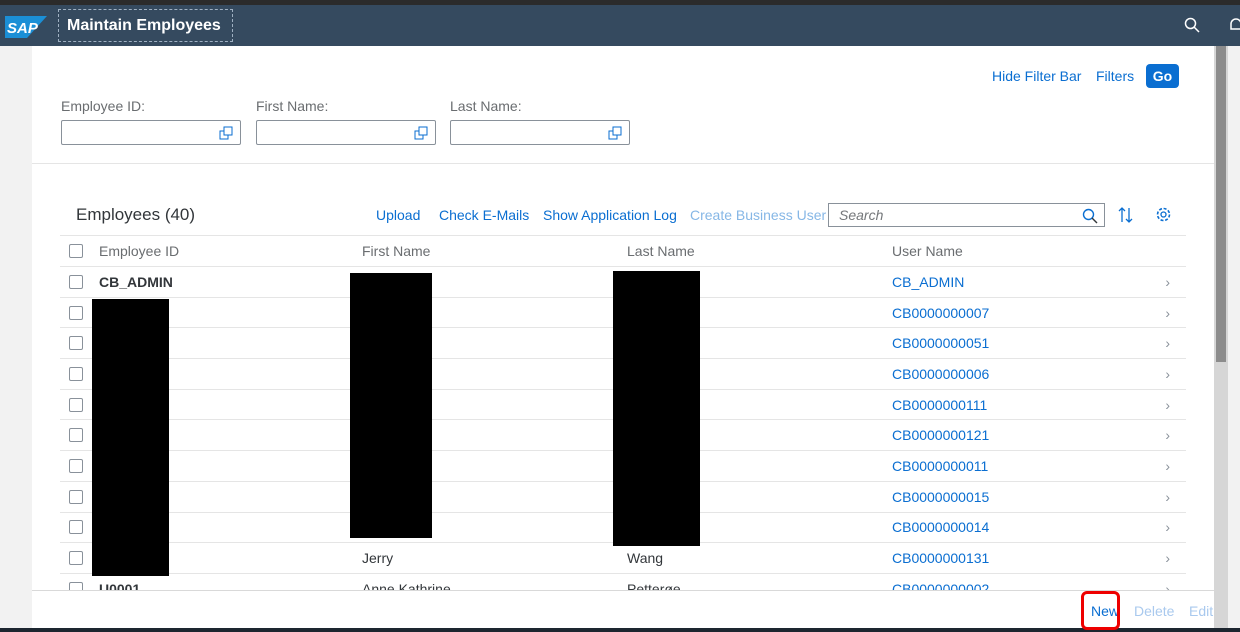  I want to click on user-name-link: CB0000000121, so click(941, 435).